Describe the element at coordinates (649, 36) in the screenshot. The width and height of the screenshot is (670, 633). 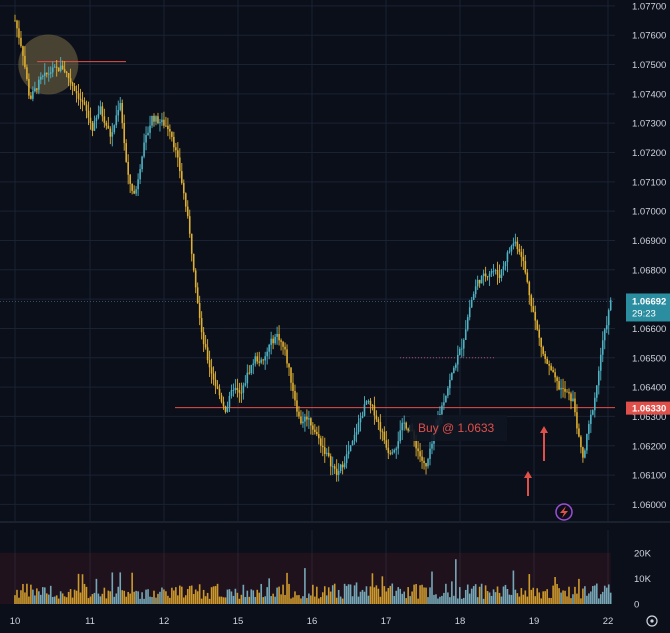
I see `price-tick-label: 1.07600` at that location.